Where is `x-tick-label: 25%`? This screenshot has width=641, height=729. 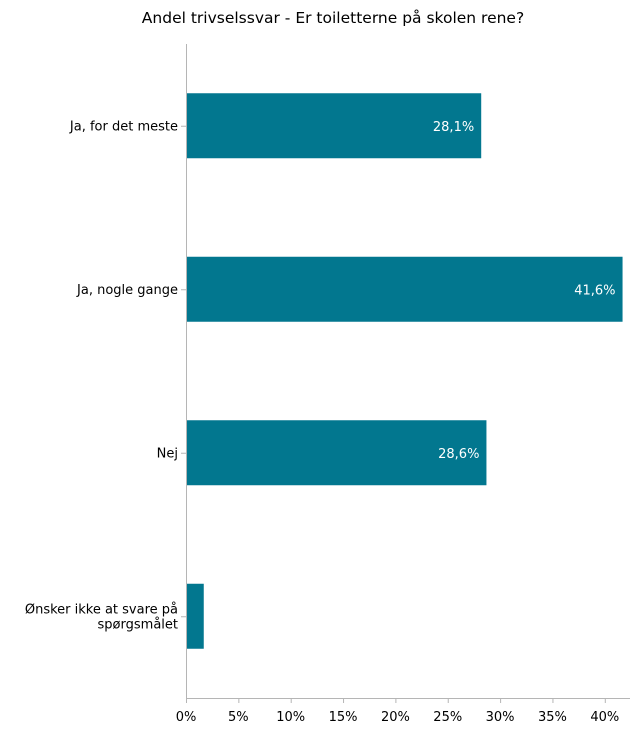
x-tick-label: 25% is located at coordinates (447, 717).